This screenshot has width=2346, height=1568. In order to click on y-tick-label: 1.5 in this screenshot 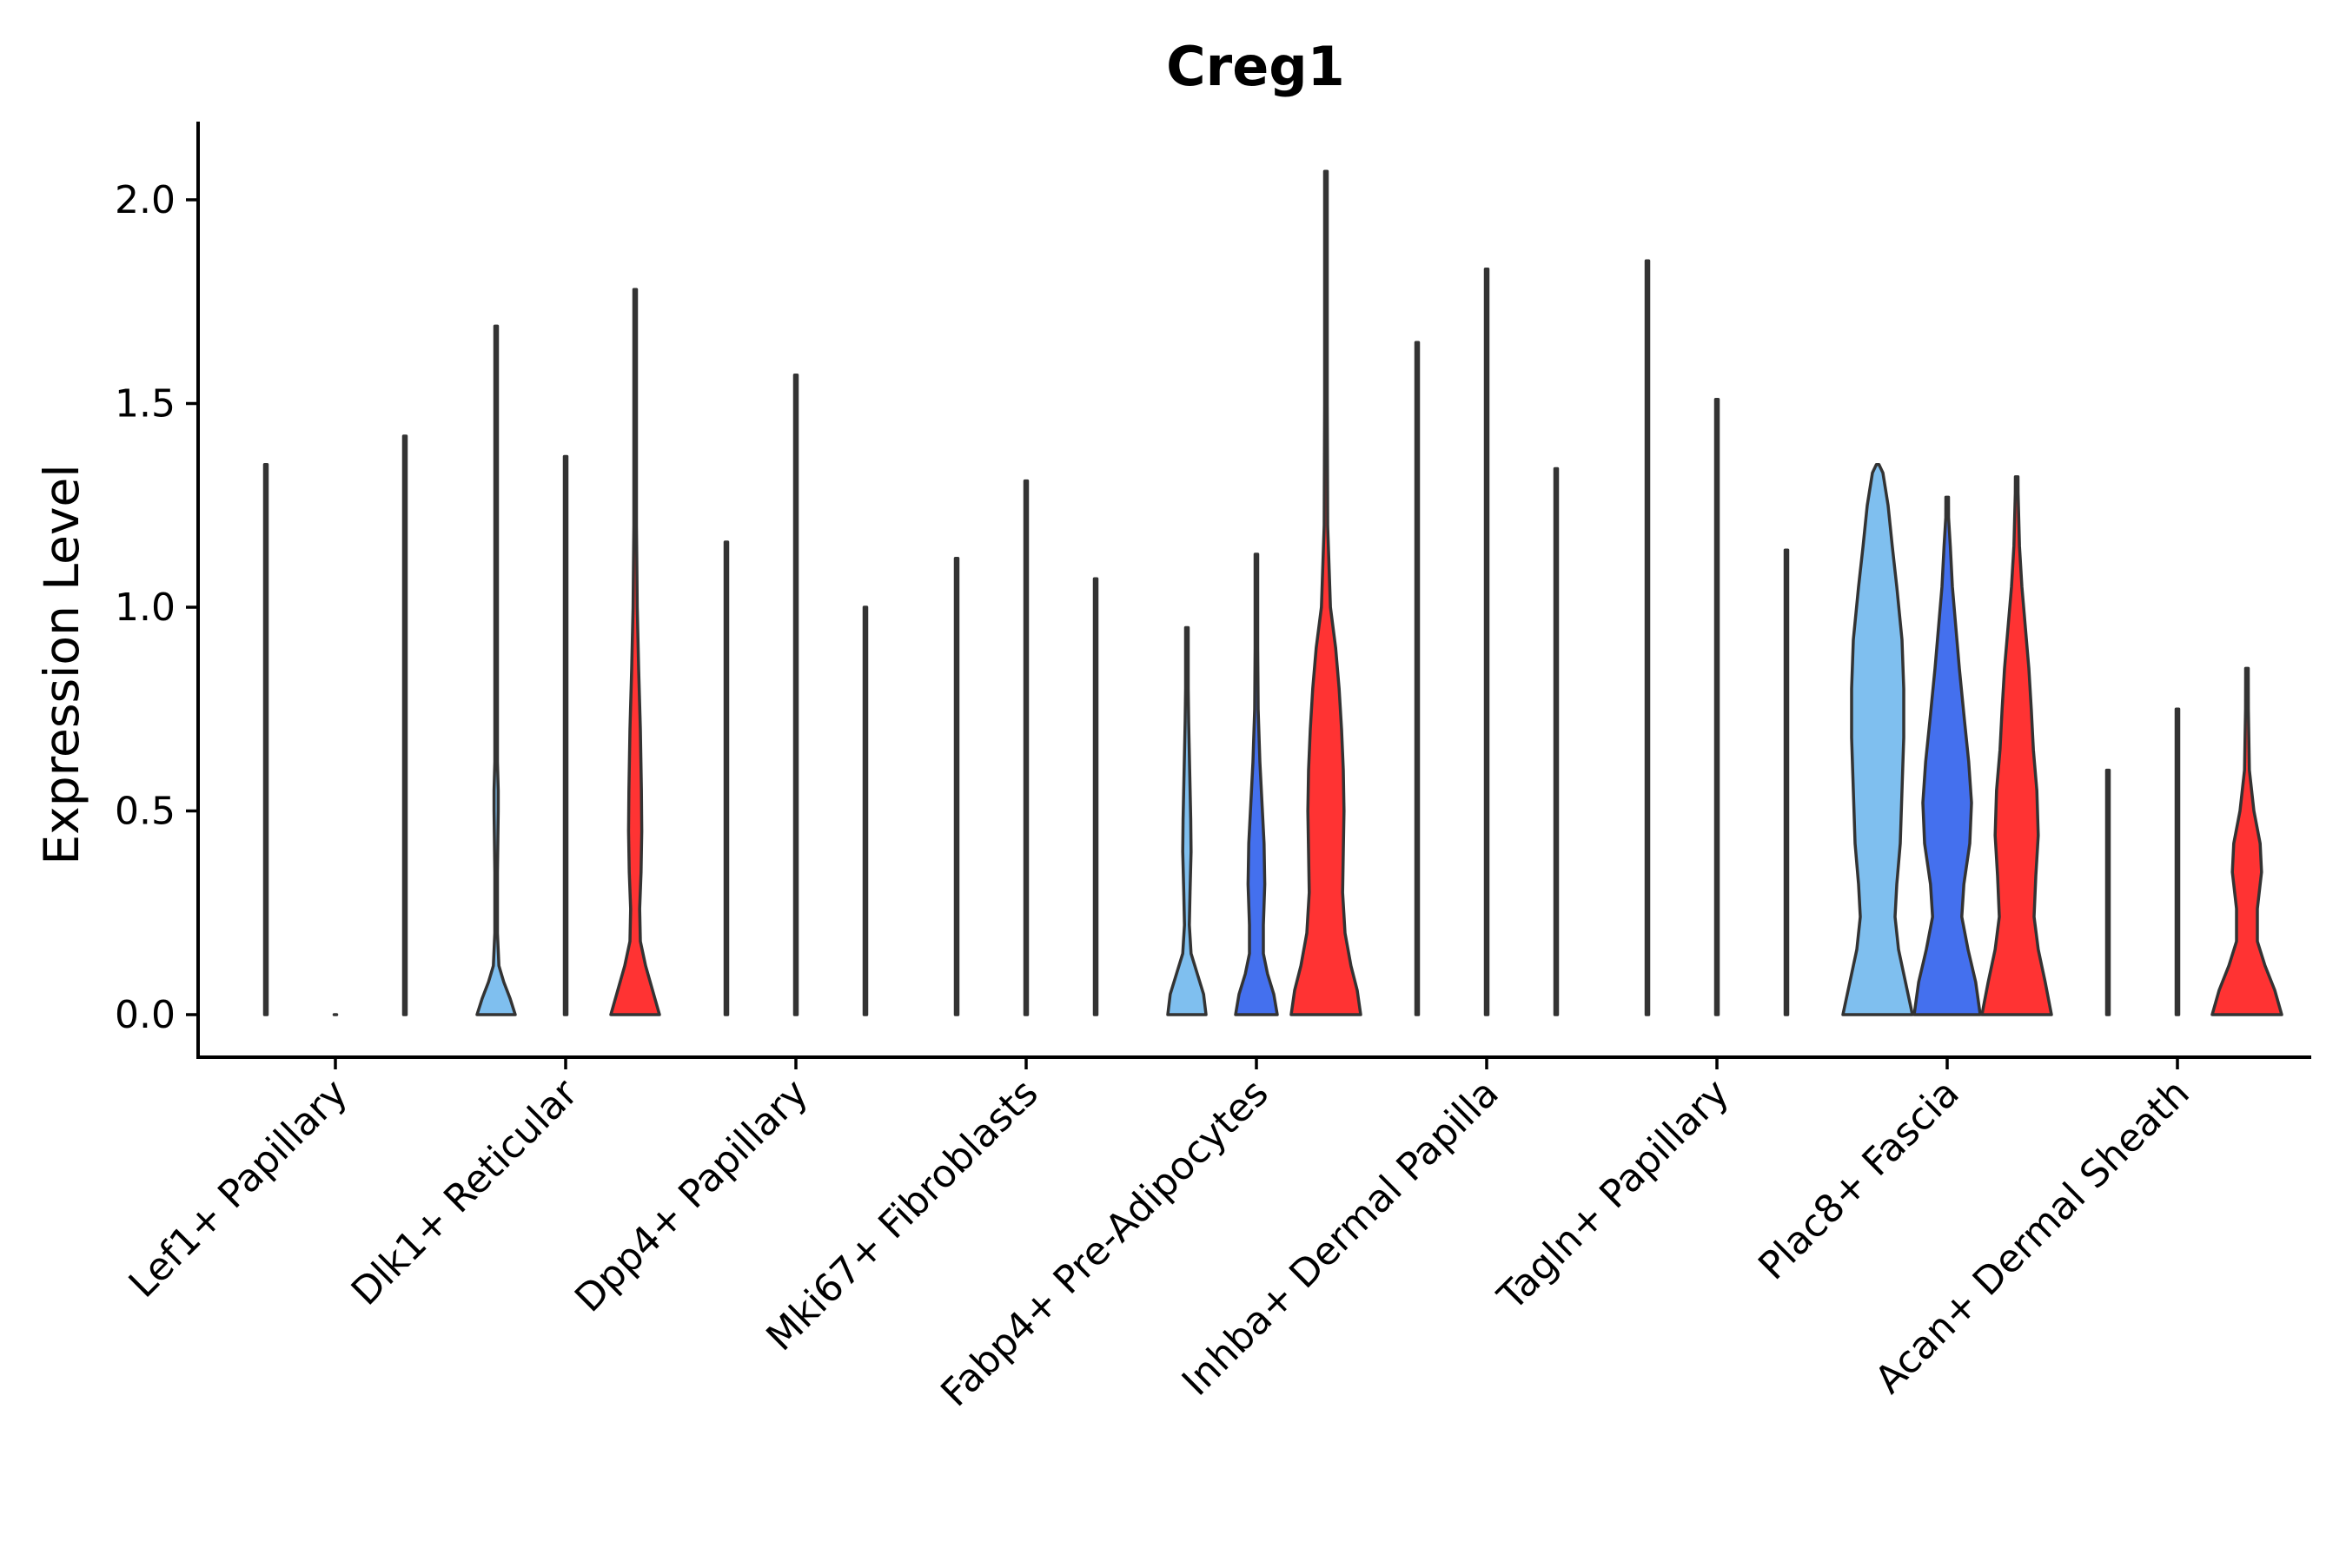, I will do `click(145, 404)`.